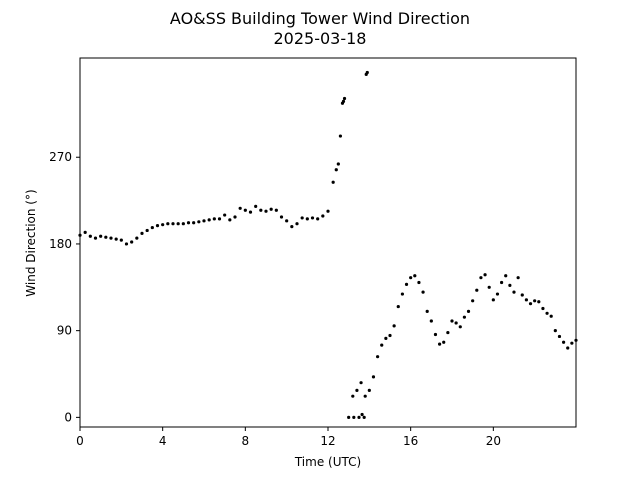 This screenshot has height=480, width=640. Describe the element at coordinates (288, 437) in the screenshot. I see `x-axis-ticks: 0 4 8 12 16 20` at that location.